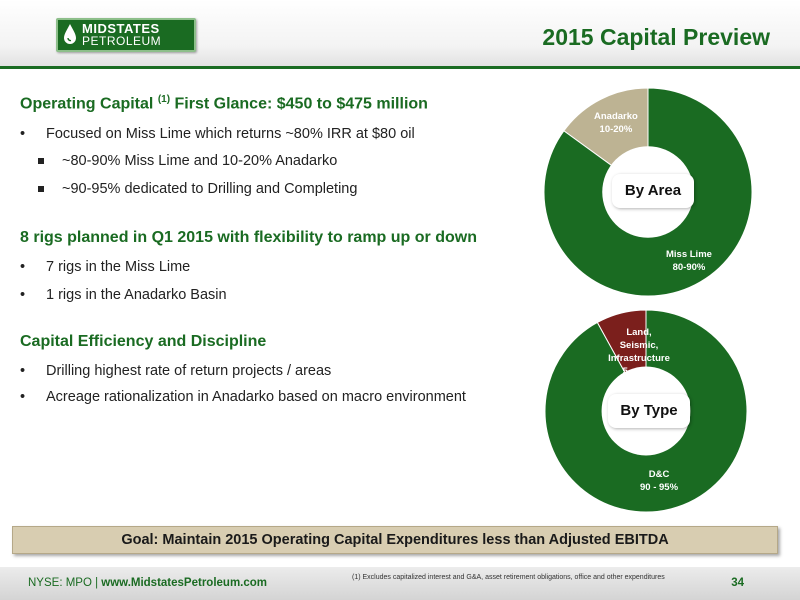 The height and width of the screenshot is (600, 800). What do you see at coordinates (70, 34) in the screenshot?
I see `oil-drop-icon` at bounding box center [70, 34].